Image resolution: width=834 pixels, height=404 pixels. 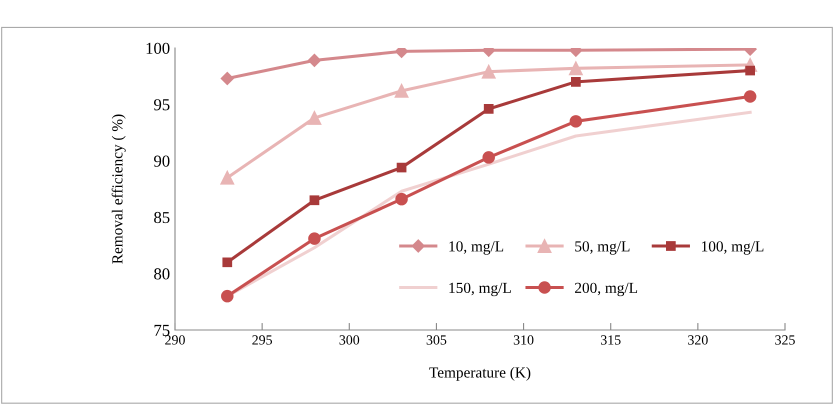 What do you see at coordinates (119, 189) in the screenshot?
I see `y-axis-title: Removal efficiency ( %)` at bounding box center [119, 189].